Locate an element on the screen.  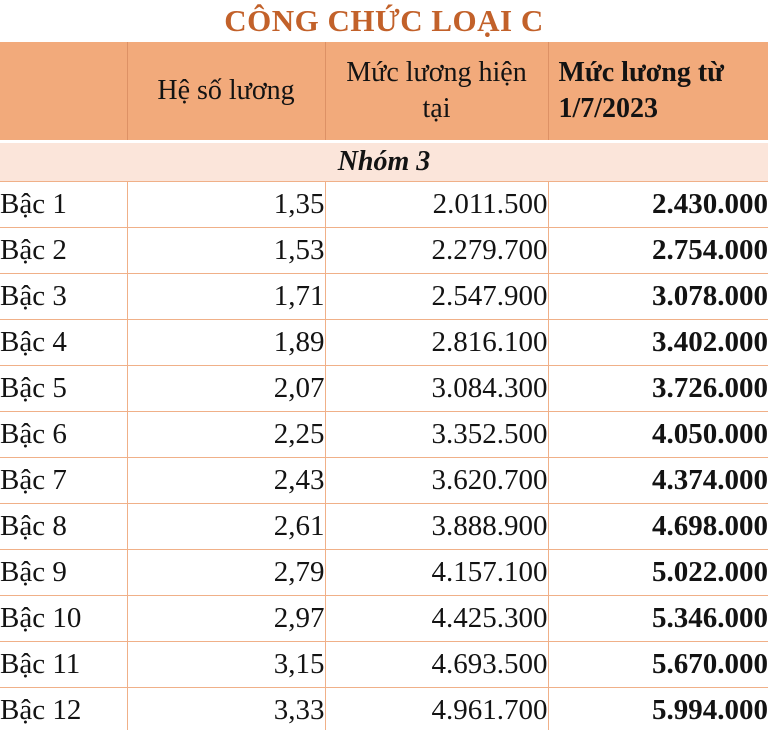
column-header-new-salary: Mức lương từ 1/7/2023 is located at coordinates (658, 92).